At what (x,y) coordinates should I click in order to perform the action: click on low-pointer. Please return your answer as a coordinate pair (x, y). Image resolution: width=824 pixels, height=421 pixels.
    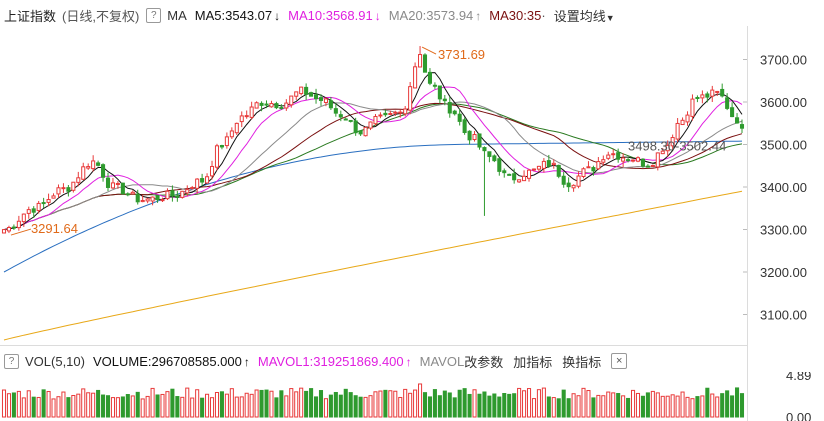
    Looking at the image, I should click on (21, 232).